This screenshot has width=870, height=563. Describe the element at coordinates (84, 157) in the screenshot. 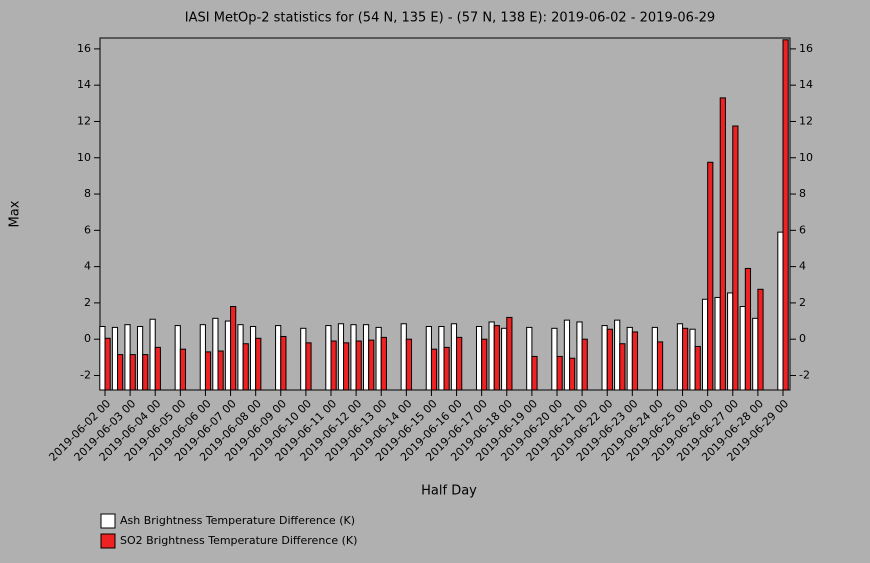

I see `y-tick-label: 10` at that location.